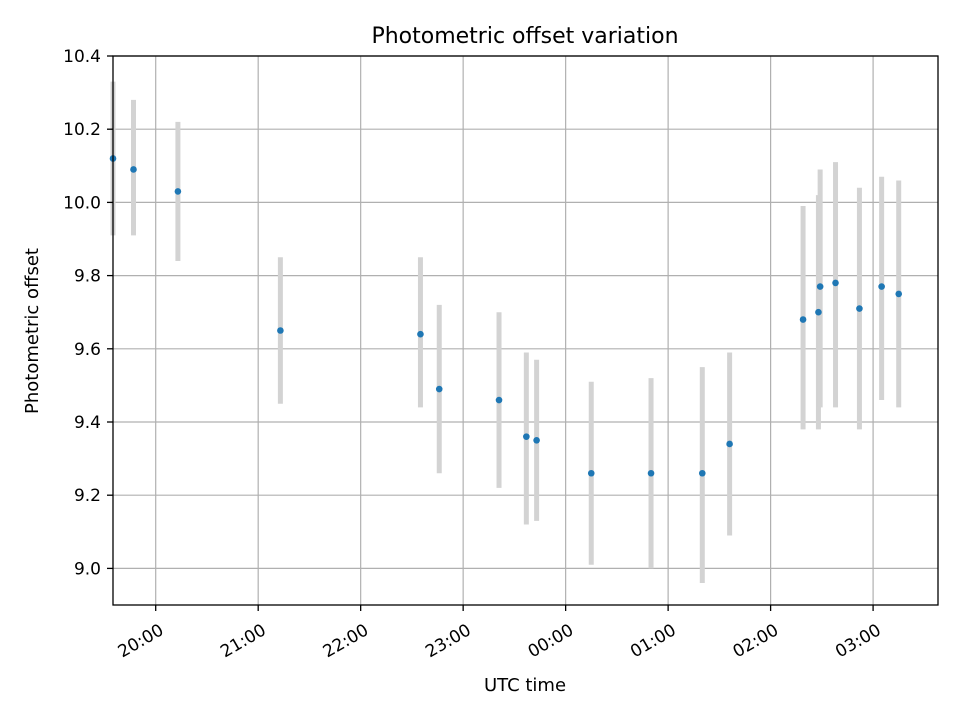  Describe the element at coordinates (653, 641) in the screenshot. I see `x-tick-label: 01:00` at that location.